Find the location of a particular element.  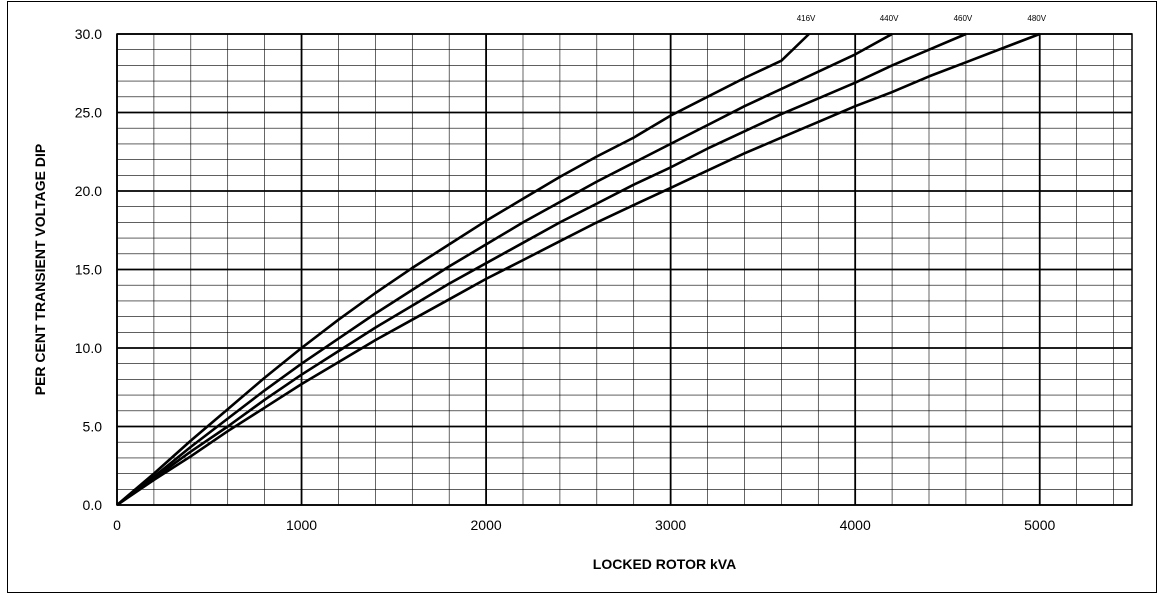

y-tick-label: 15.0 is located at coordinates (88, 270).